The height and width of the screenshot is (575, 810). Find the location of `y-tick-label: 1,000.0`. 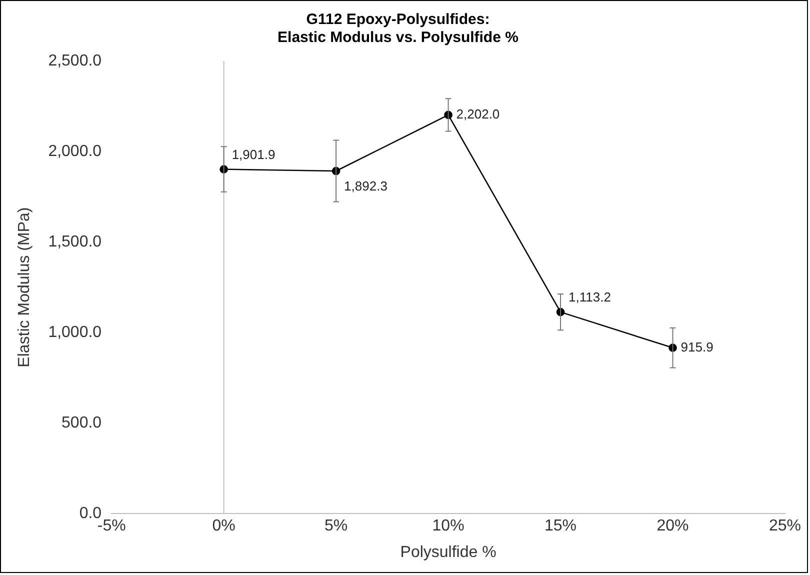

y-tick-label: 1,000.0 is located at coordinates (75, 332).